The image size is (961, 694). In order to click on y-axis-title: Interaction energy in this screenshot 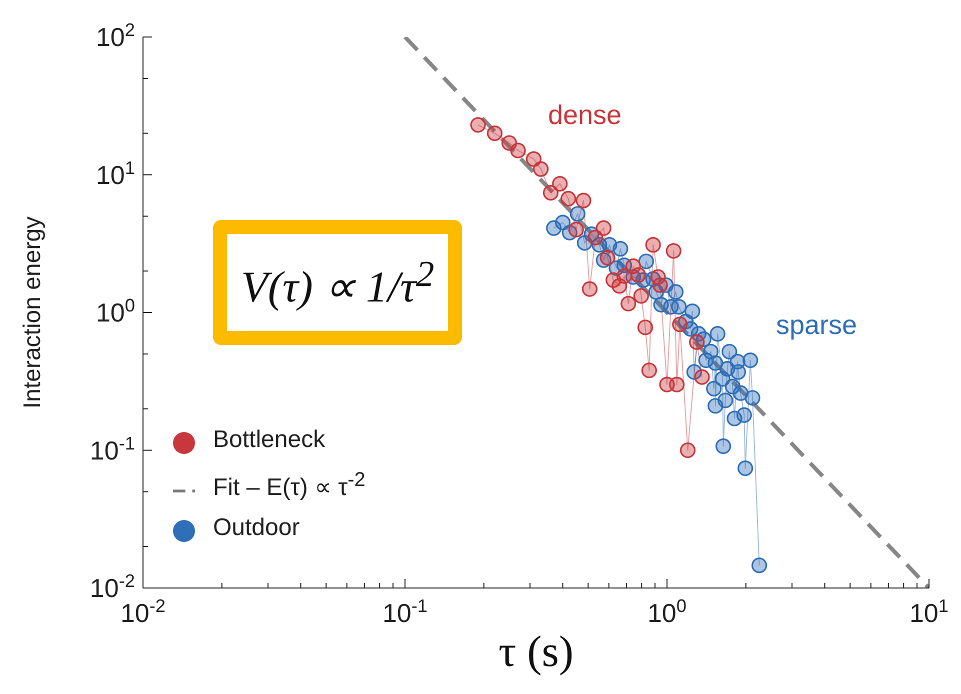, I will do `click(32, 312)`.